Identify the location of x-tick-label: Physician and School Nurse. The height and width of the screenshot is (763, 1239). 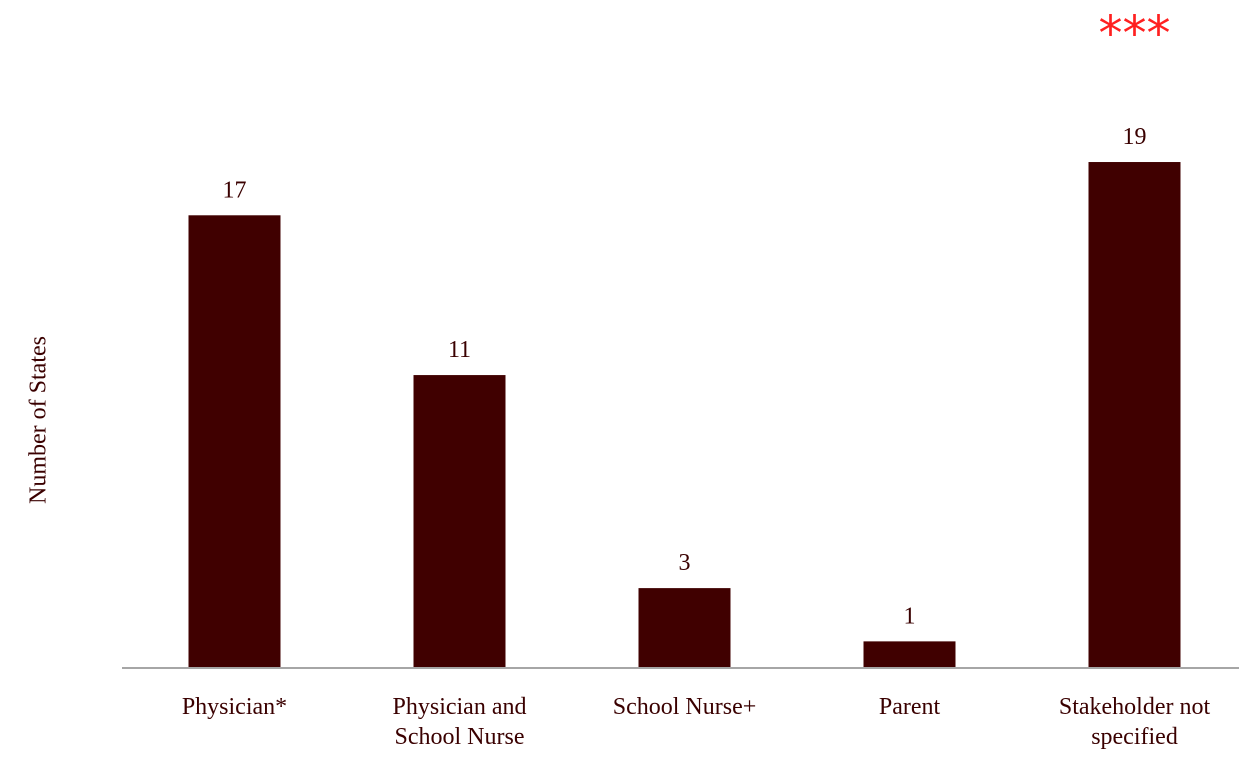
(459, 722).